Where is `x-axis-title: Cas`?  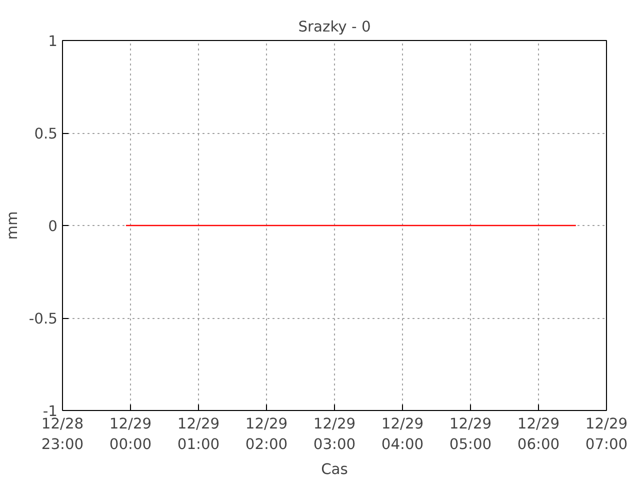 x-axis-title: Cas is located at coordinates (334, 469).